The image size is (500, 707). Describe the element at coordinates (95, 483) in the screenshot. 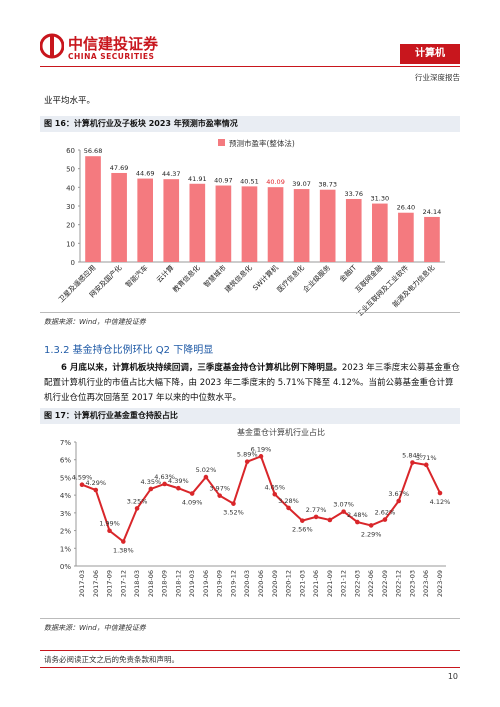

I see `value-label: 4.29%` at that location.